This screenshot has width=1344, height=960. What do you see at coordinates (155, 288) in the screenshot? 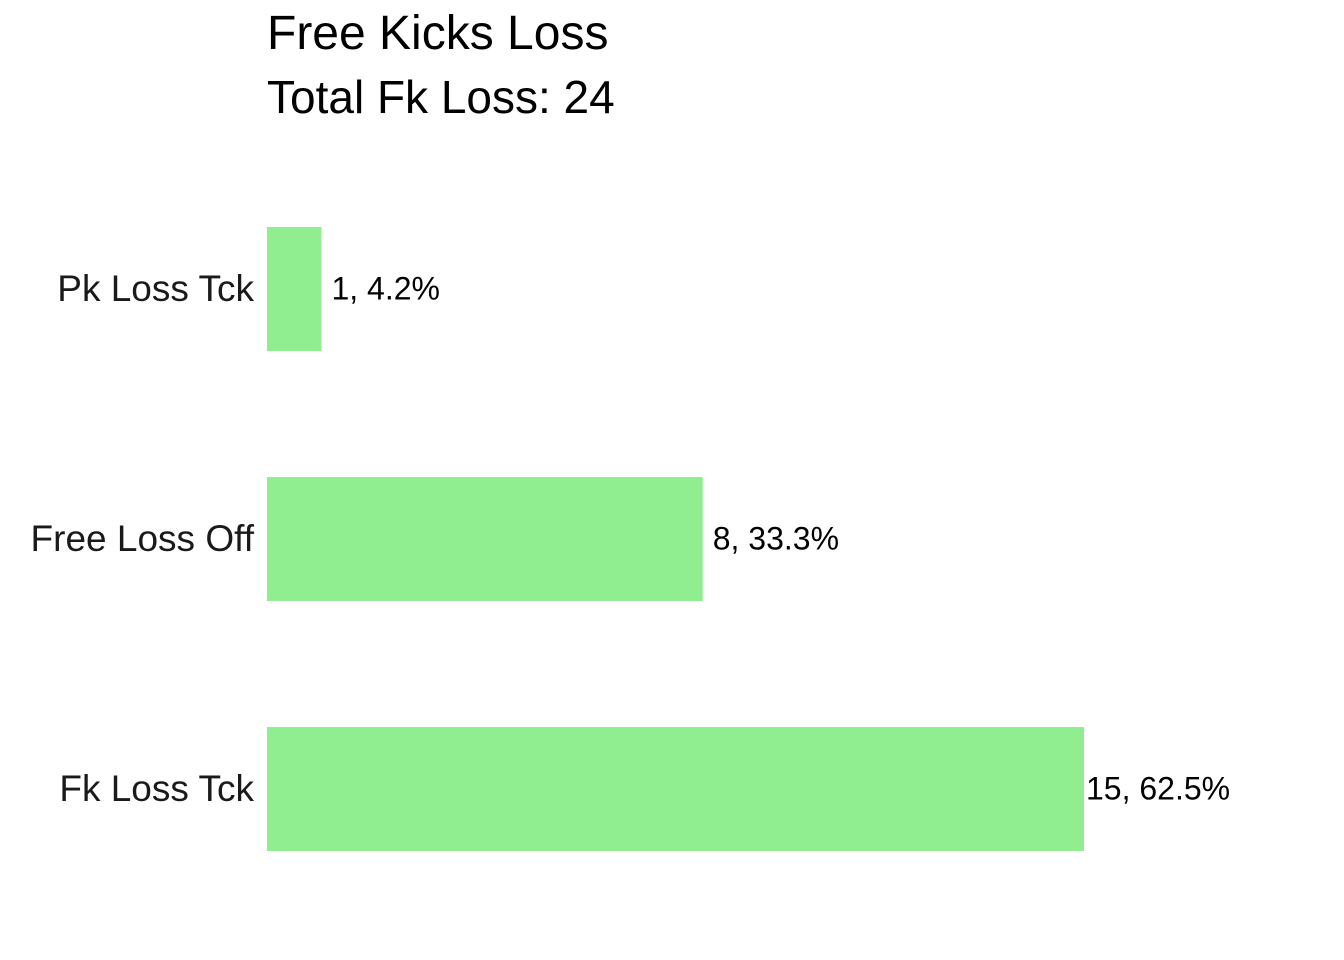
I see `y-tick-label: Pk Loss Tck` at bounding box center [155, 288].